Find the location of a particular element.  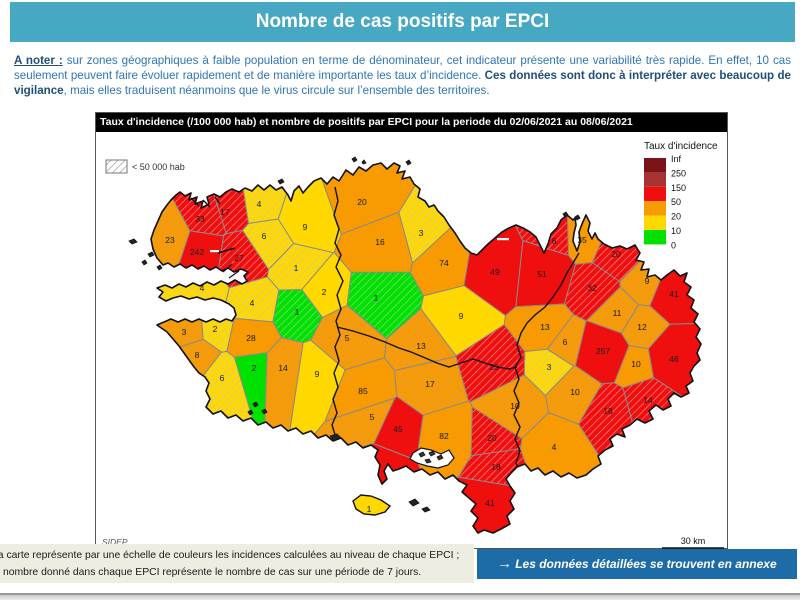

svg-text: 85 is located at coordinates (363, 391).